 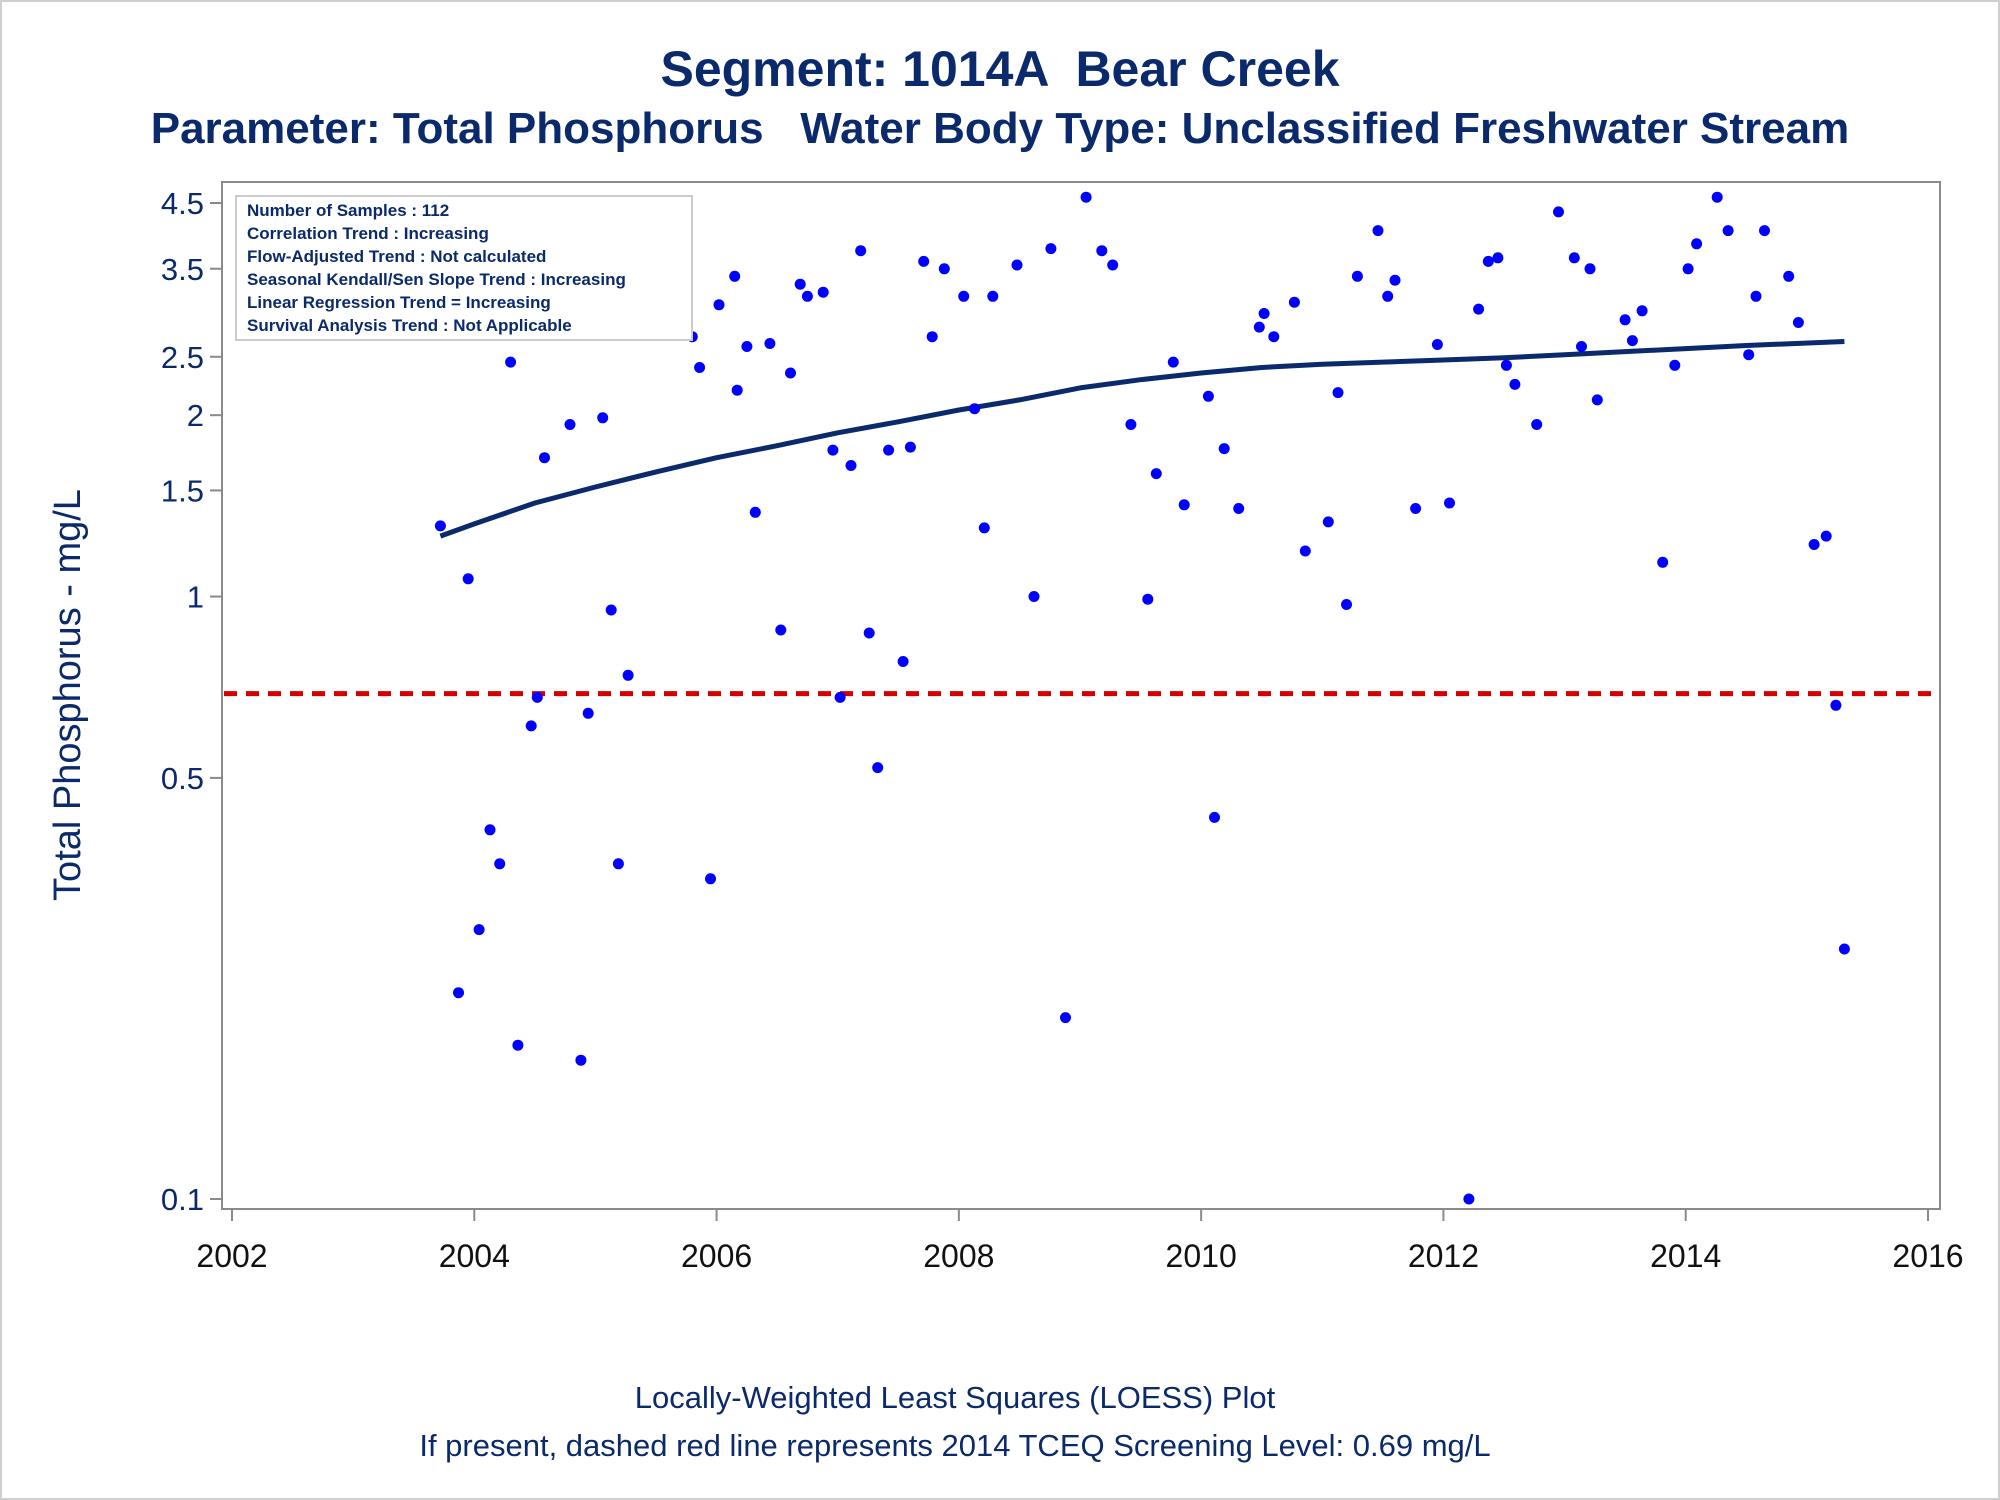 What do you see at coordinates (231, 1256) in the screenshot?
I see `x-tick-label: 2002` at bounding box center [231, 1256].